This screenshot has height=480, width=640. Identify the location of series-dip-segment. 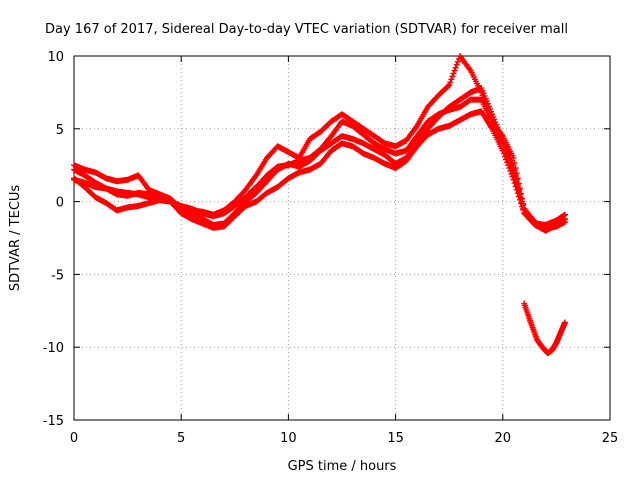
(544, 328).